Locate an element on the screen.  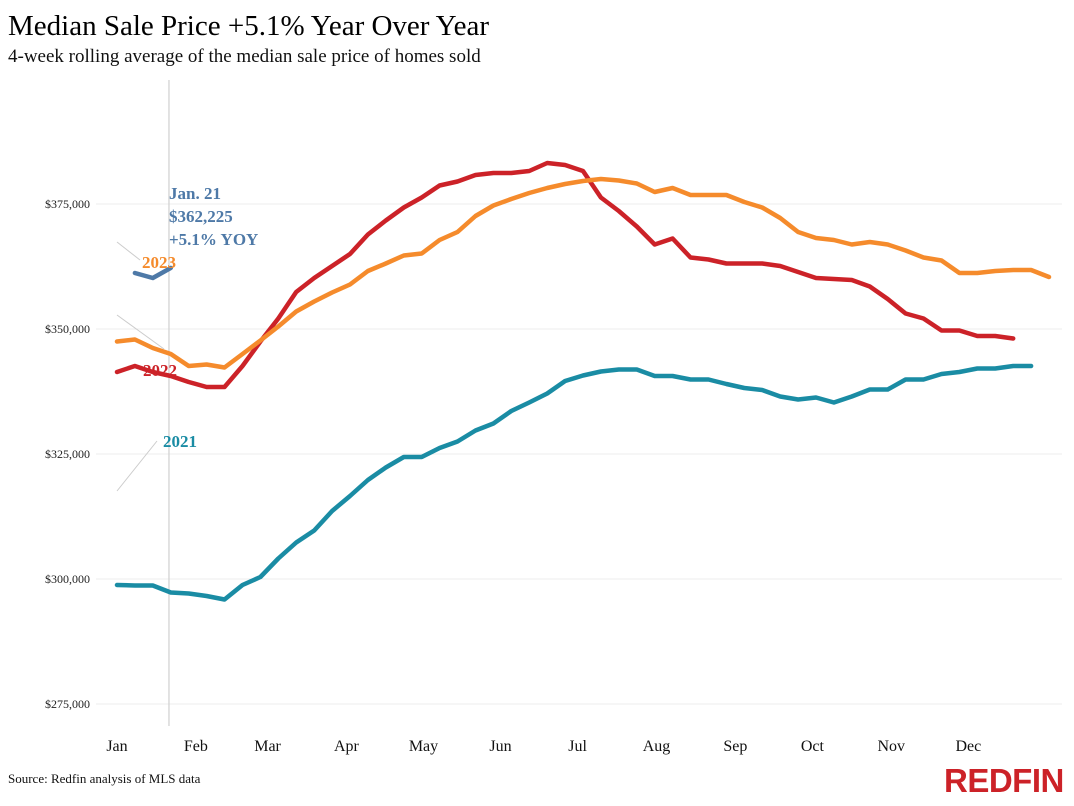
y-tick-label: $275,000 is located at coordinates (67, 704).